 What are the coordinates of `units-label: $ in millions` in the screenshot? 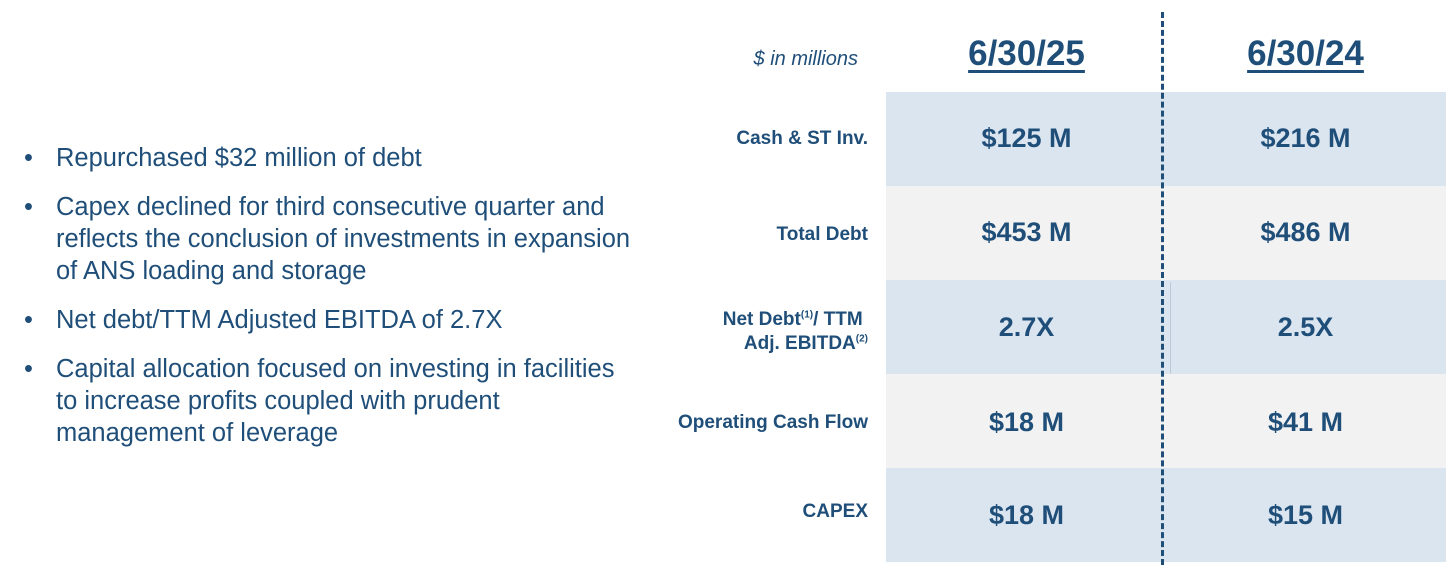 It's located at (805, 59).